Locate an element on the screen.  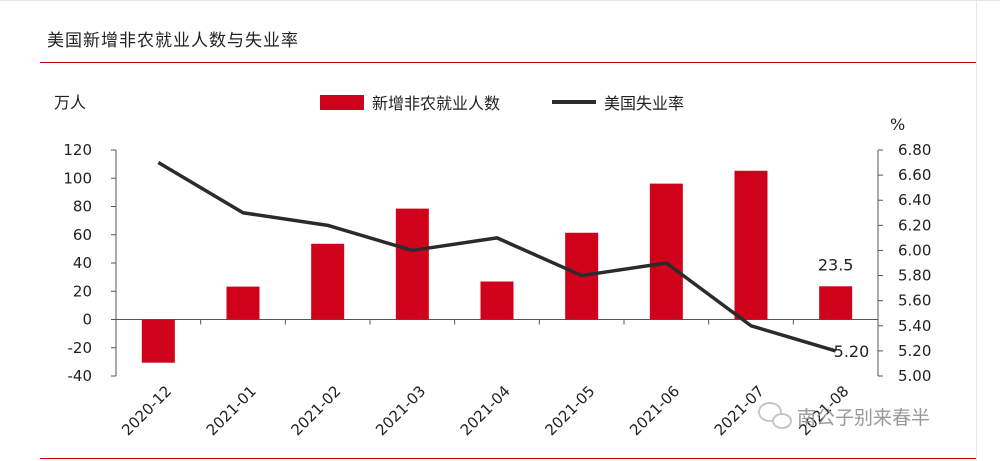
right-axis-unit: % is located at coordinates (897, 124).